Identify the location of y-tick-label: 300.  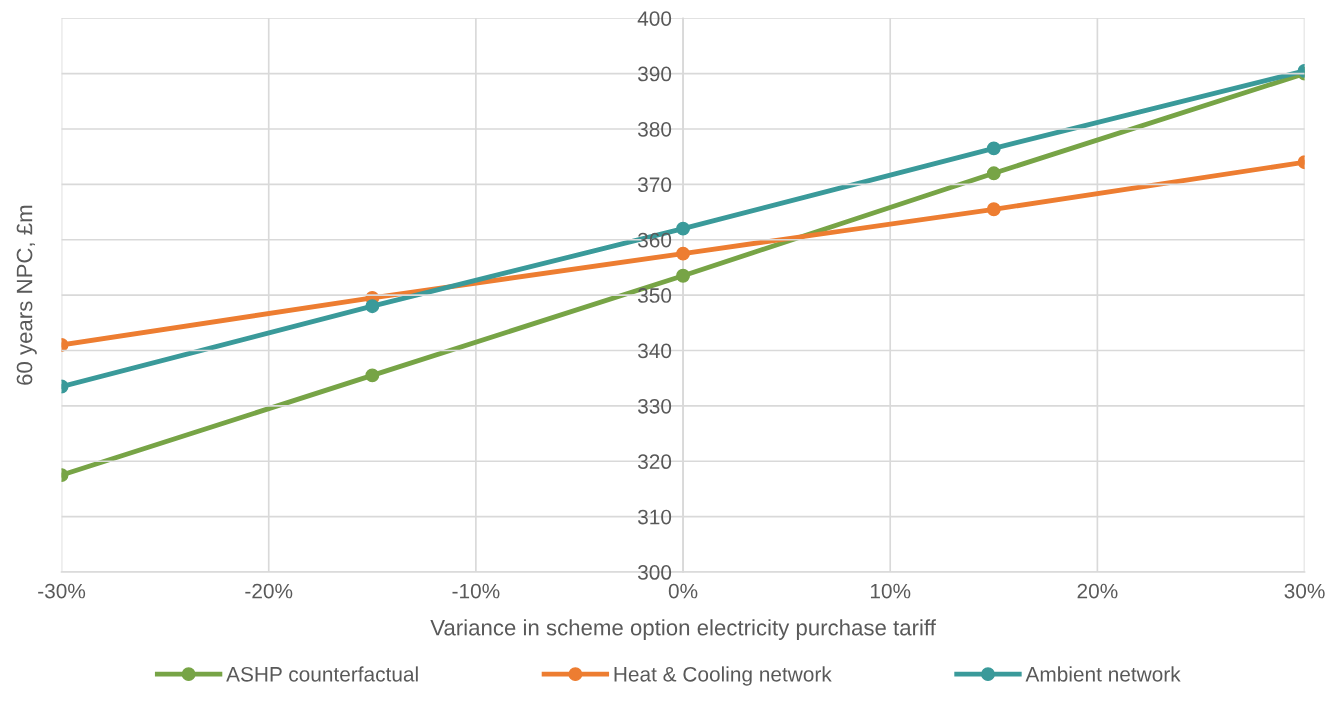
(654, 572).